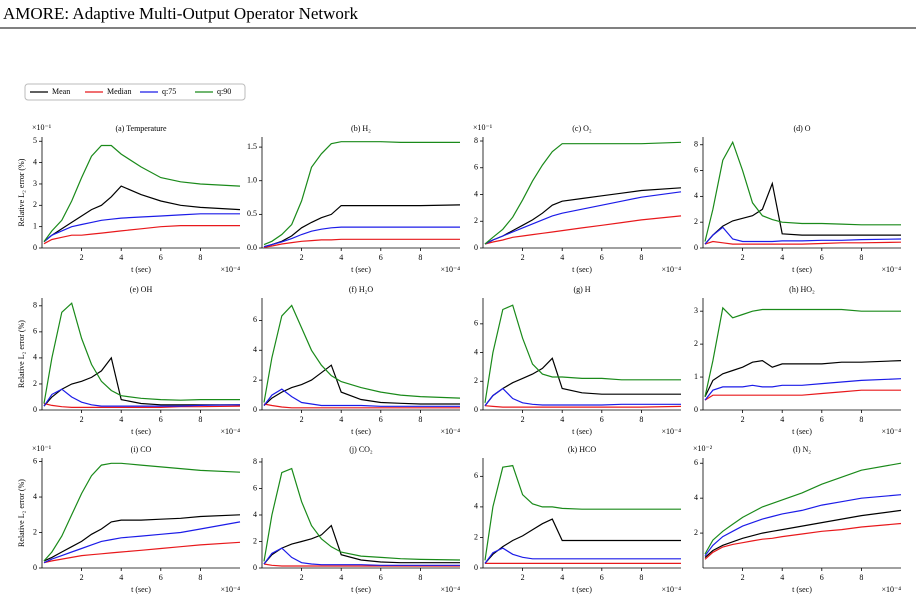 This screenshot has height=601, width=916. What do you see at coordinates (696, 144) in the screenshot?
I see `y-tick-label: 8` at bounding box center [696, 144].